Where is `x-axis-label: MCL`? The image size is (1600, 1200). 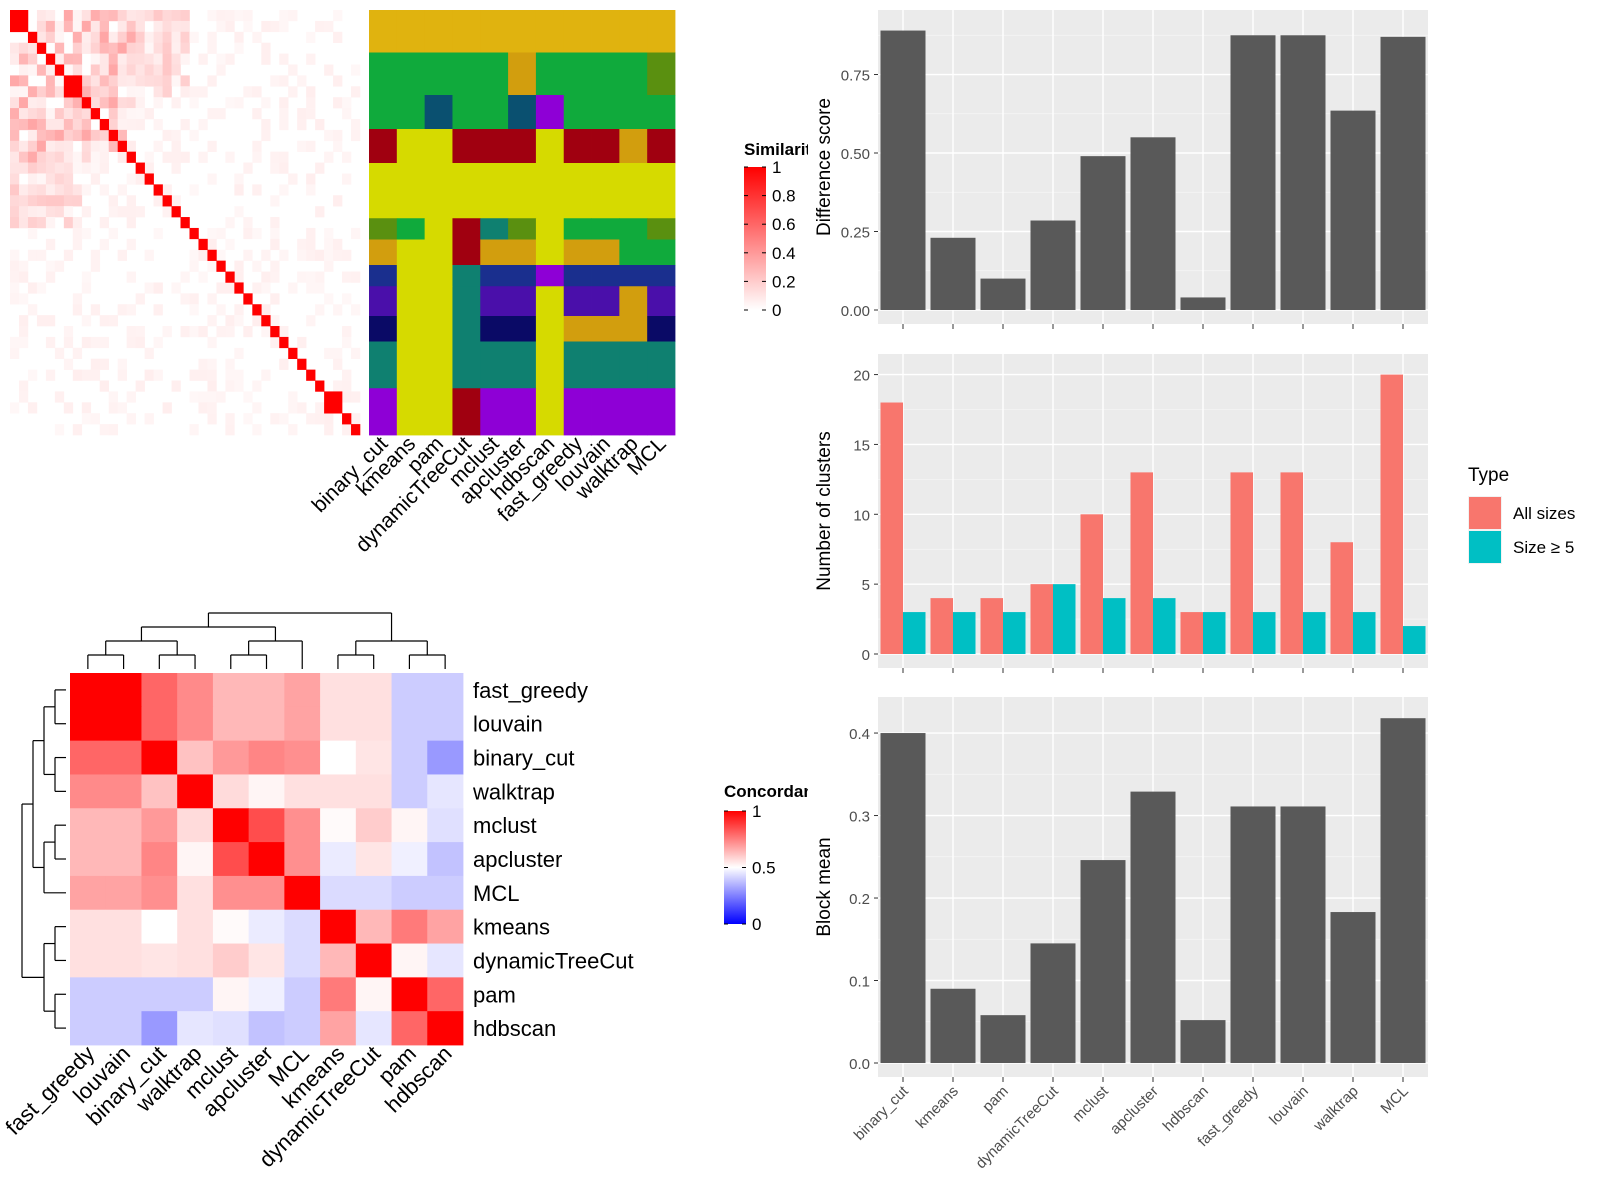
x-axis-label: MCL is located at coordinates (1394, 1100).